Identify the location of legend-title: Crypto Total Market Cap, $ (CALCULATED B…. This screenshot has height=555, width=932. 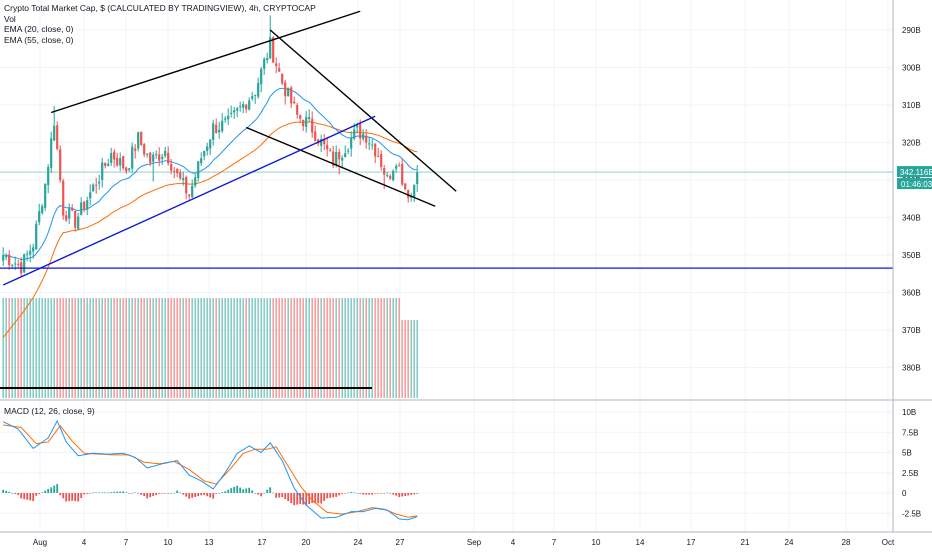
(160, 8).